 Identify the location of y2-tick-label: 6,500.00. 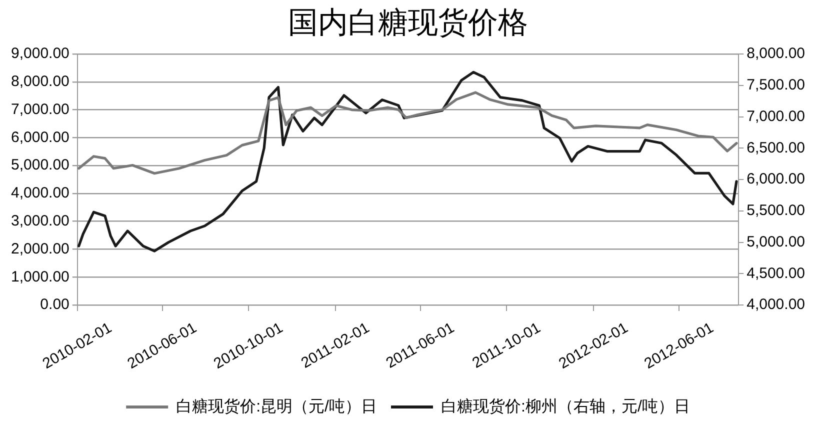
(775, 147).